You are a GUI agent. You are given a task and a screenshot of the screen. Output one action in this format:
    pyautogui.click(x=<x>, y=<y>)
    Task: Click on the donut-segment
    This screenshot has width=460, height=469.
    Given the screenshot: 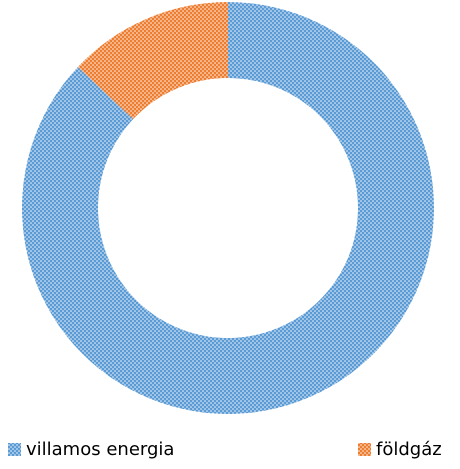 What is the action you would take?
    pyautogui.click(x=153, y=61)
    